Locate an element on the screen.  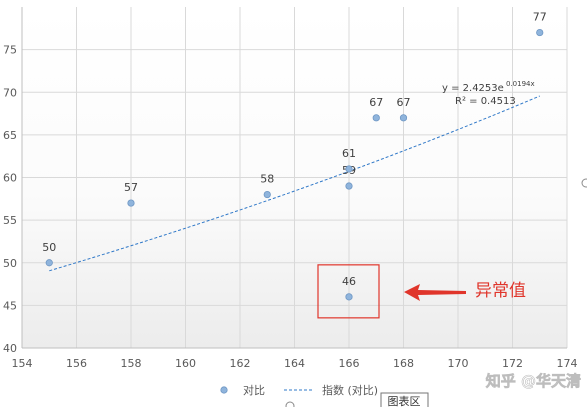
x-tick-label: 160 is located at coordinates (185, 363).